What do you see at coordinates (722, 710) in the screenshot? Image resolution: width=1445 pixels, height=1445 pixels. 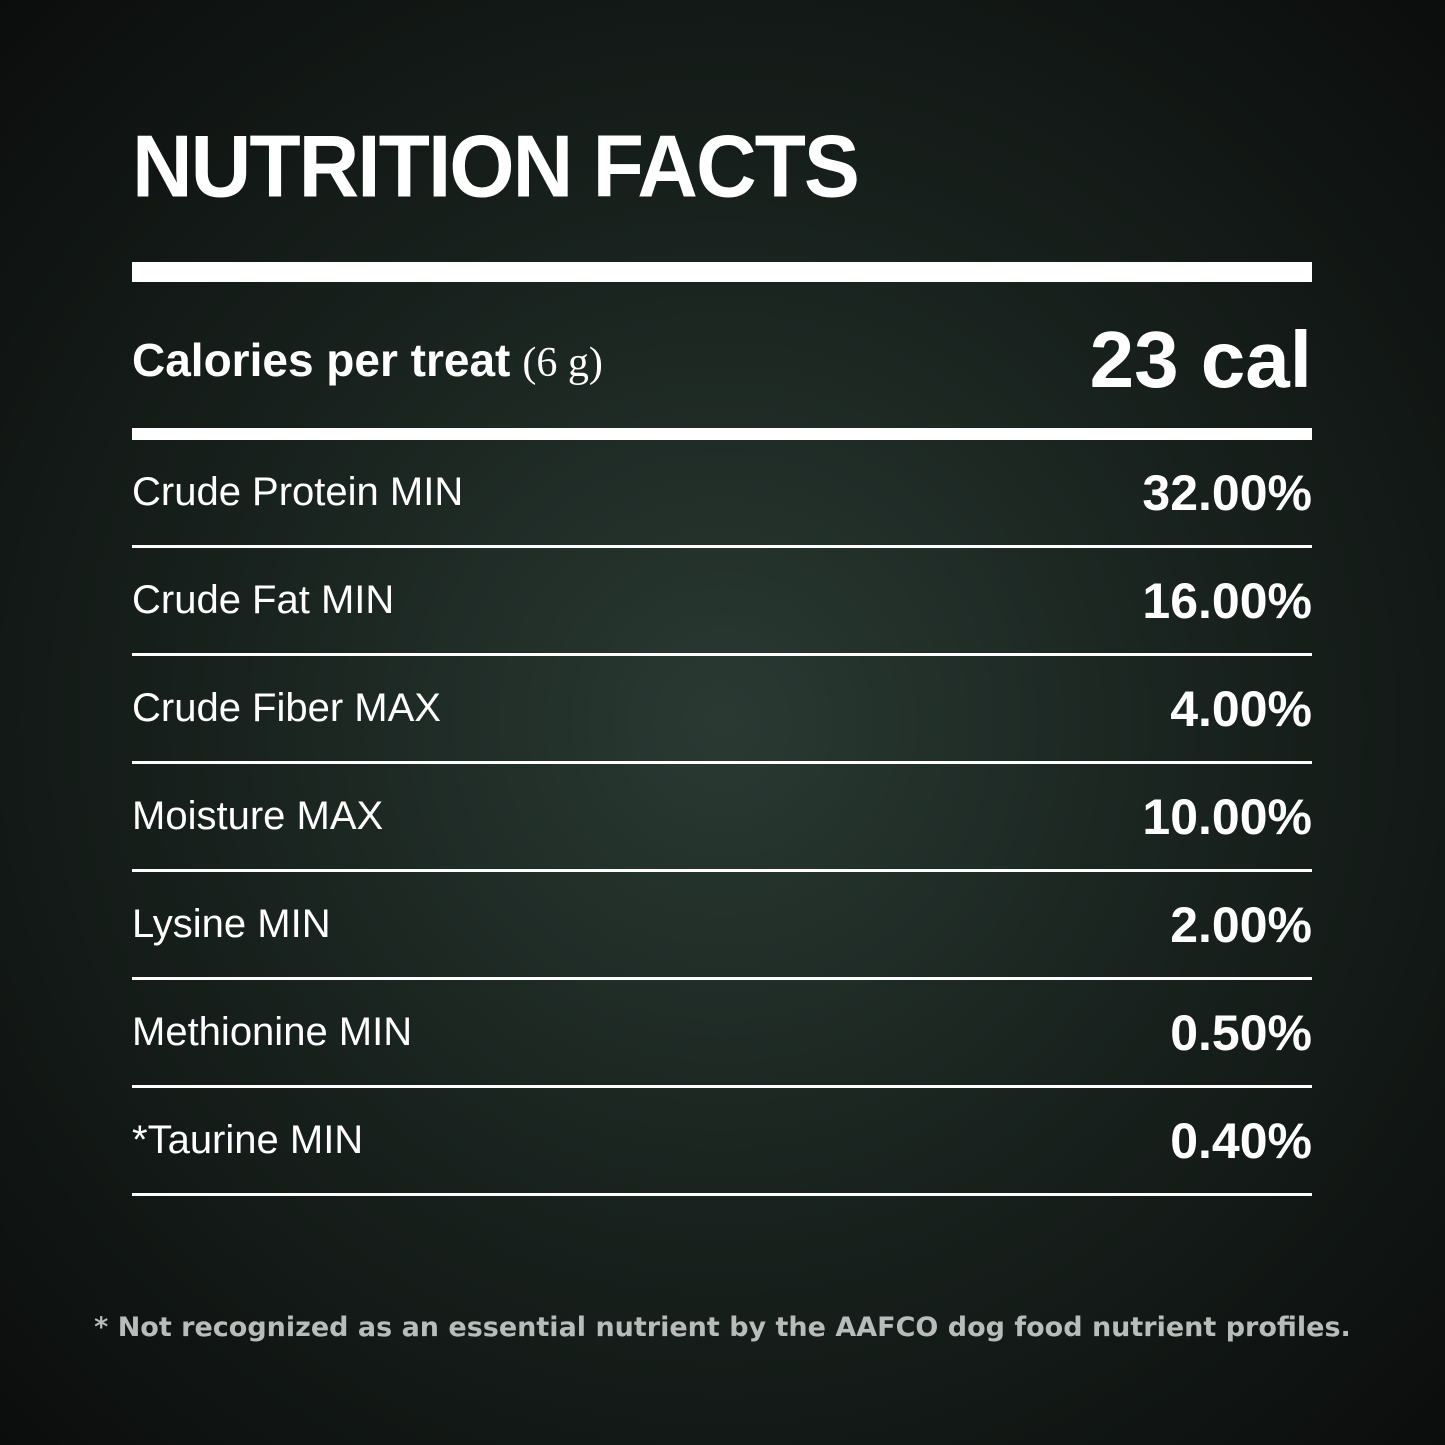 I see `nutrient-row: Crude Fiber MAX 4.00%` at bounding box center [722, 710].